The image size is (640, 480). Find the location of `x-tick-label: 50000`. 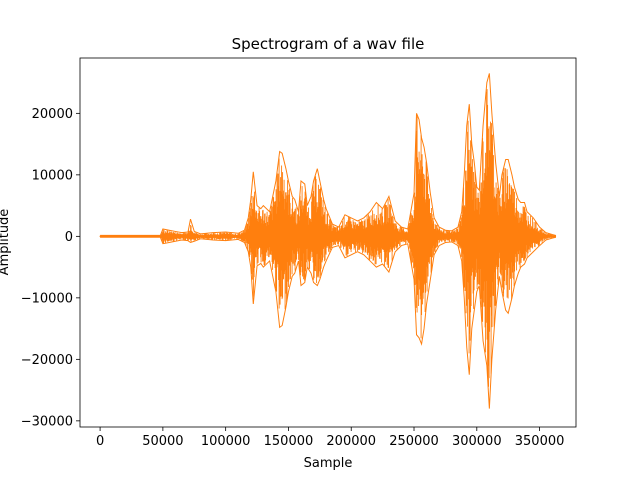

x-tick-label: 50000 is located at coordinates (162, 441).